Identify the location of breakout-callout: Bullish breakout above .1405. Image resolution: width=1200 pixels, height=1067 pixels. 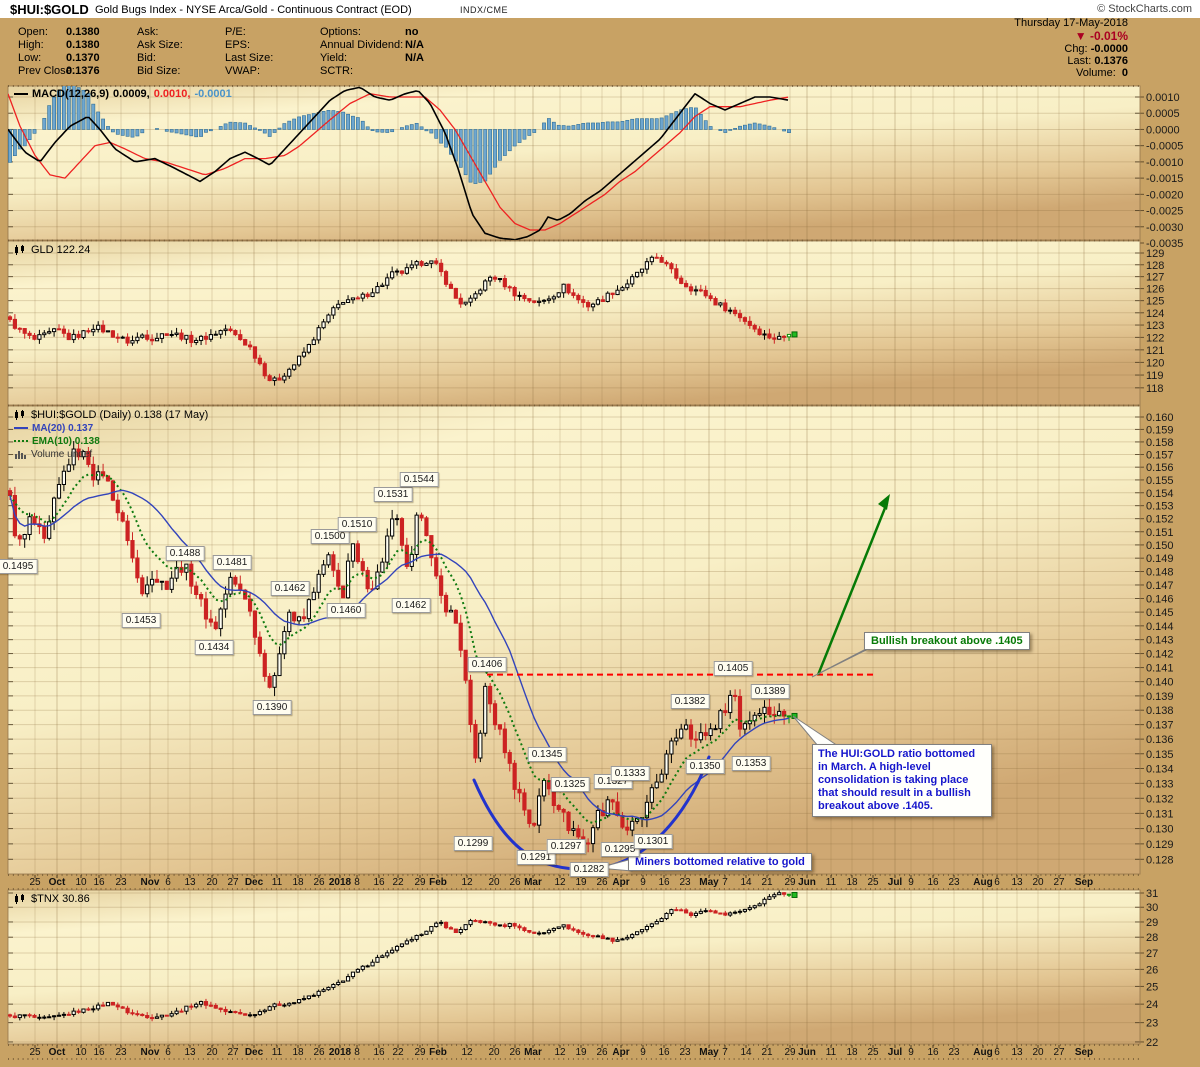
(947, 641).